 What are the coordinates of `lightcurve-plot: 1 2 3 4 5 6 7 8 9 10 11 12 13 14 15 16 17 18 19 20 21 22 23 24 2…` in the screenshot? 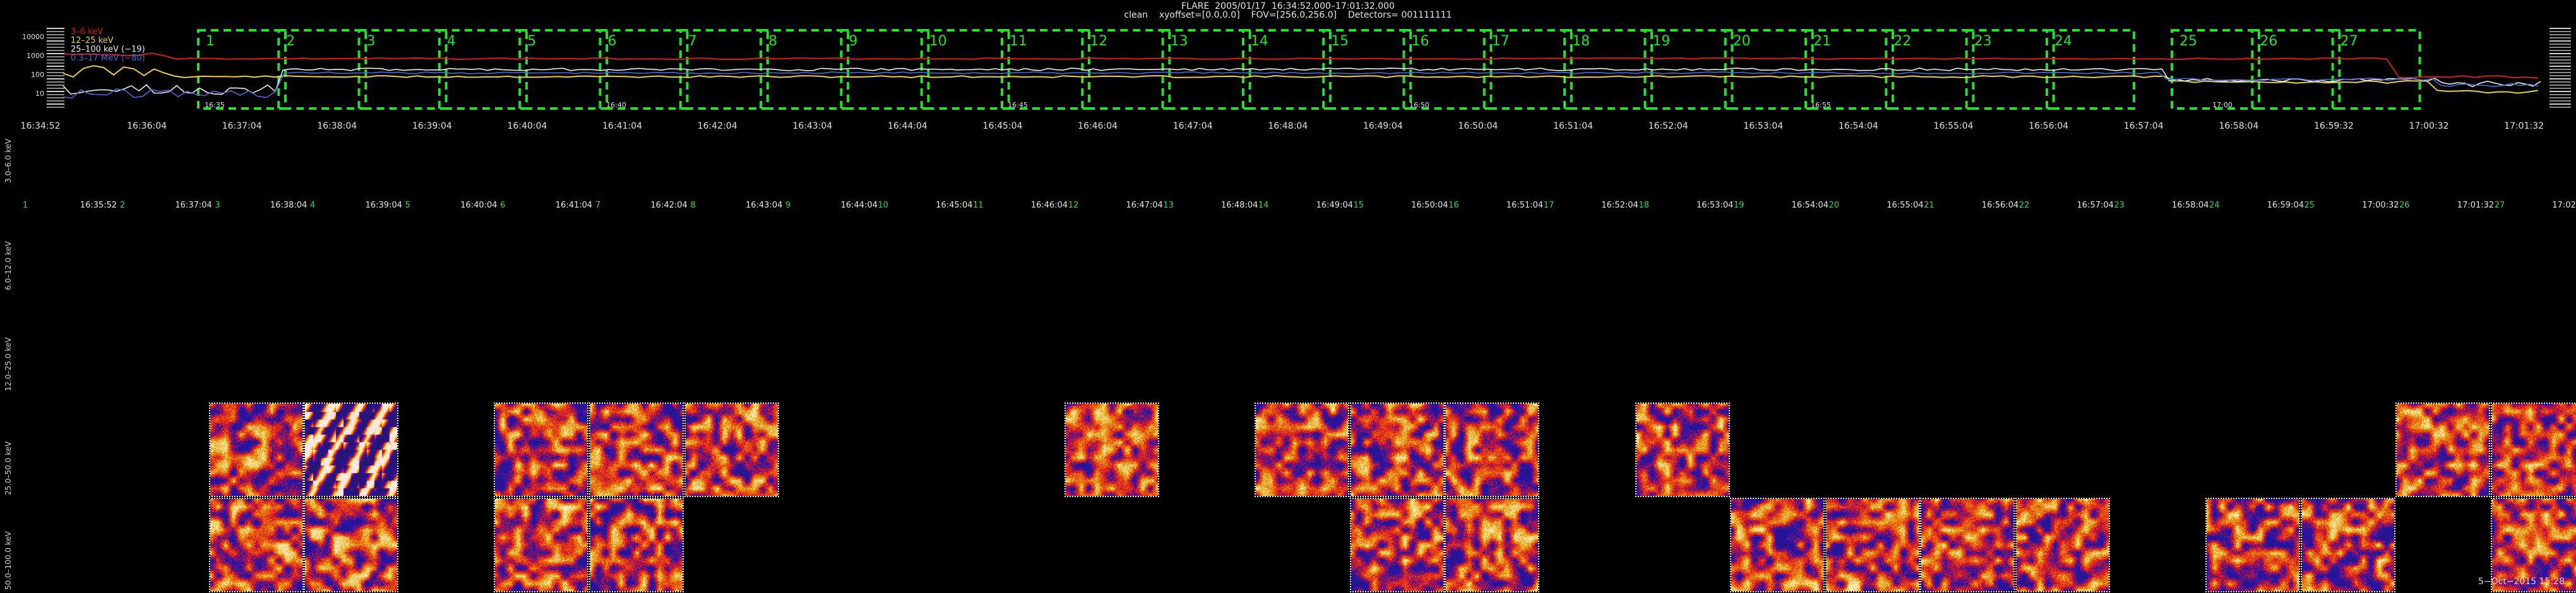 It's located at (1302, 70).